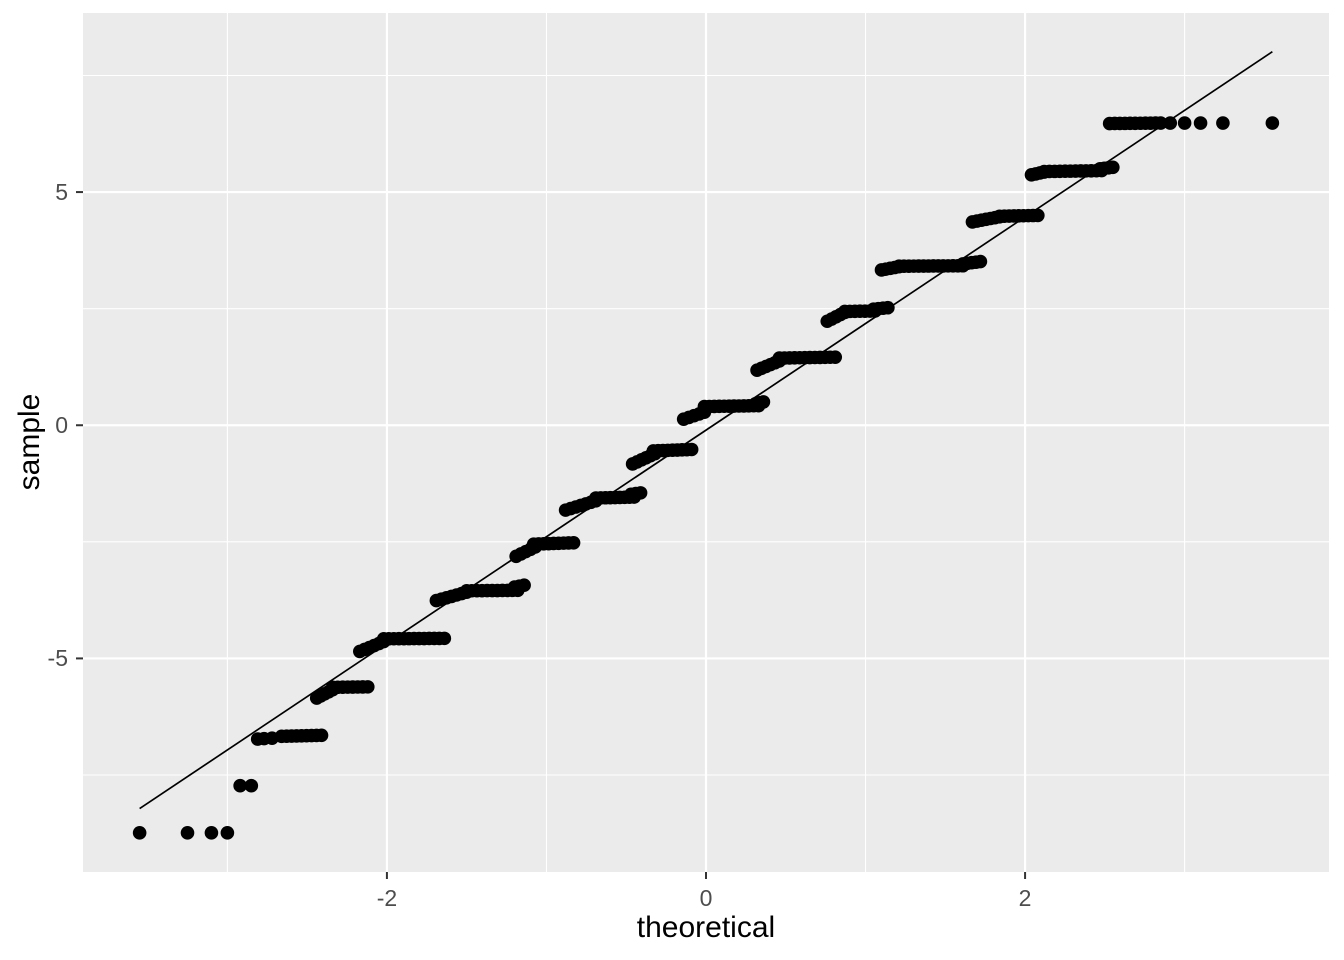  Describe the element at coordinates (1025, 898) in the screenshot. I see `x-tick-label: 2` at that location.